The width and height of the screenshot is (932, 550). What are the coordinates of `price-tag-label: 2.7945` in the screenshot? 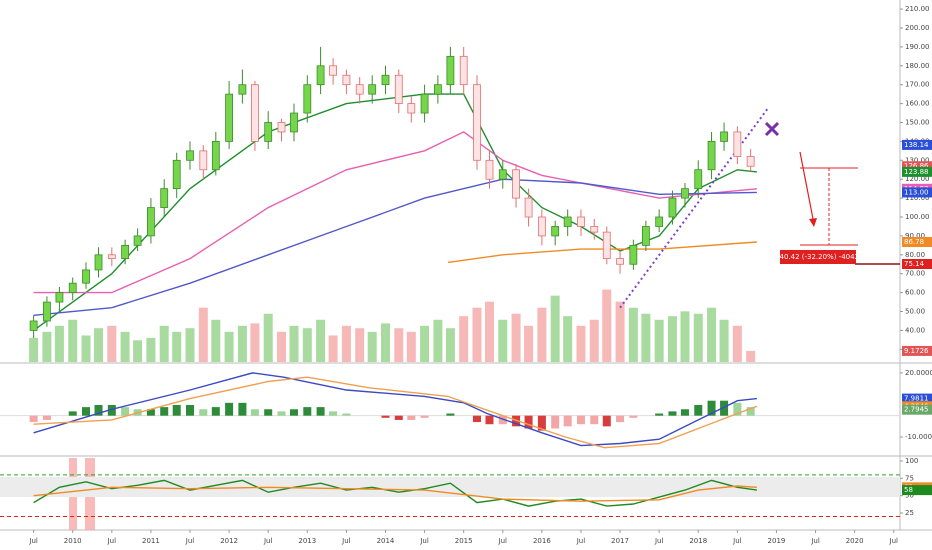 It's located at (916, 410).